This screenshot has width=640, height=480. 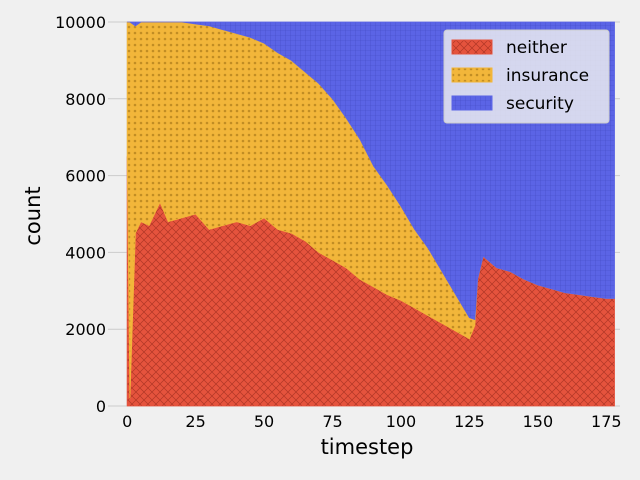 I want to click on legend-item-neither: neither, so click(x=509, y=48).